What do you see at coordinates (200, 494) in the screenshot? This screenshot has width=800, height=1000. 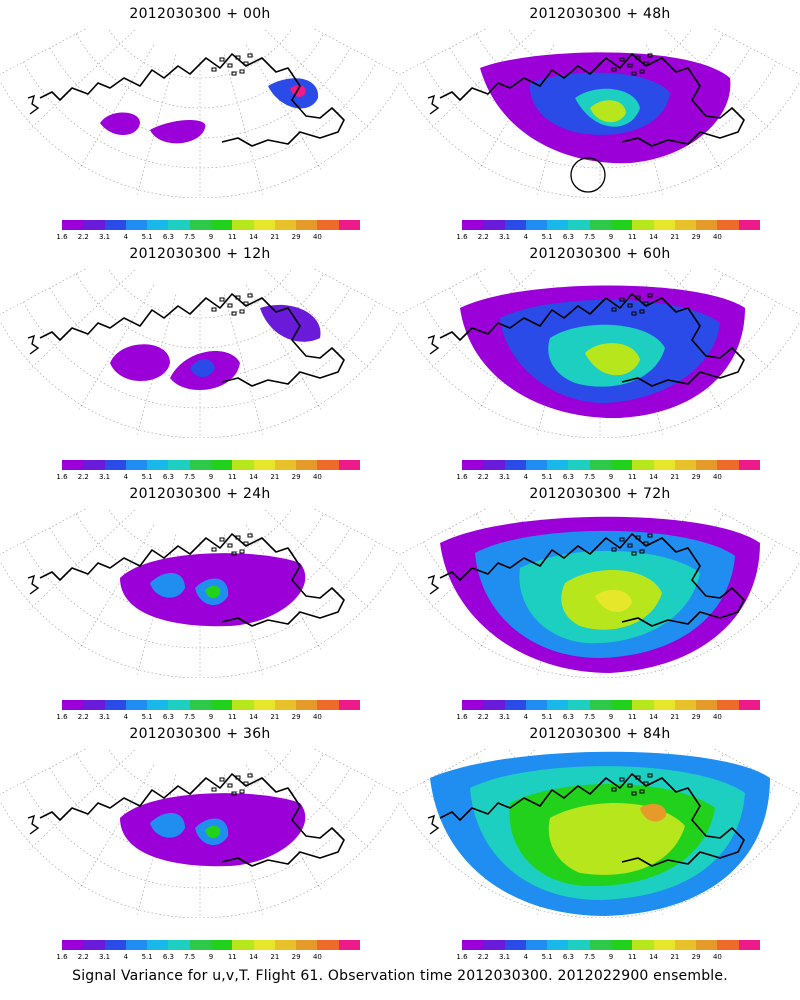 I see `panel-title: 2012030300 + 24h` at bounding box center [200, 494].